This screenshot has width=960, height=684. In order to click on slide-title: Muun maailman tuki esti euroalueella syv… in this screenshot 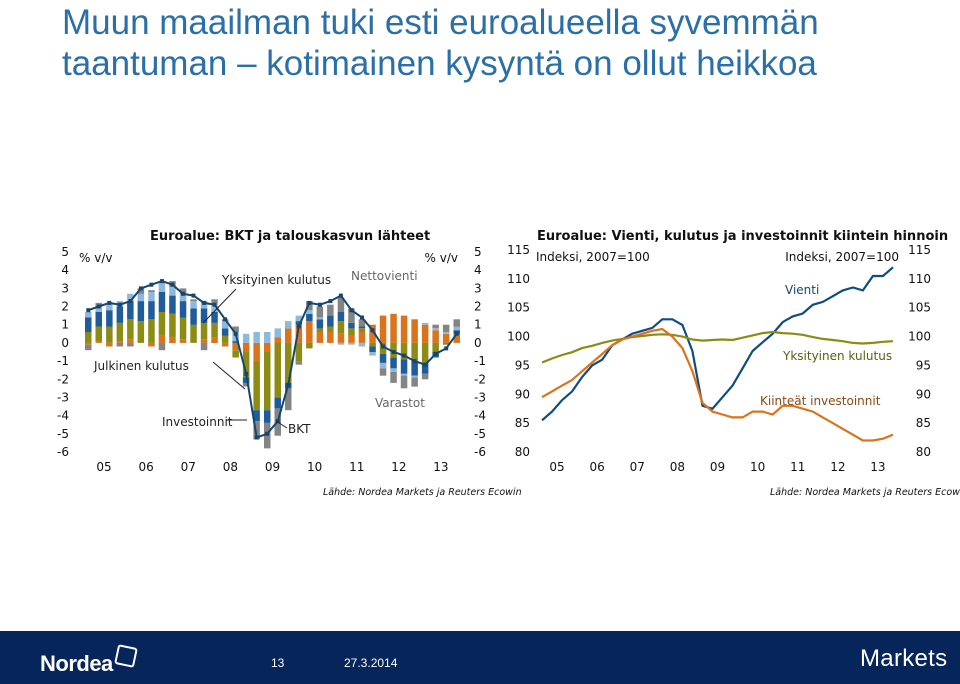, I will do `click(440, 43)`.